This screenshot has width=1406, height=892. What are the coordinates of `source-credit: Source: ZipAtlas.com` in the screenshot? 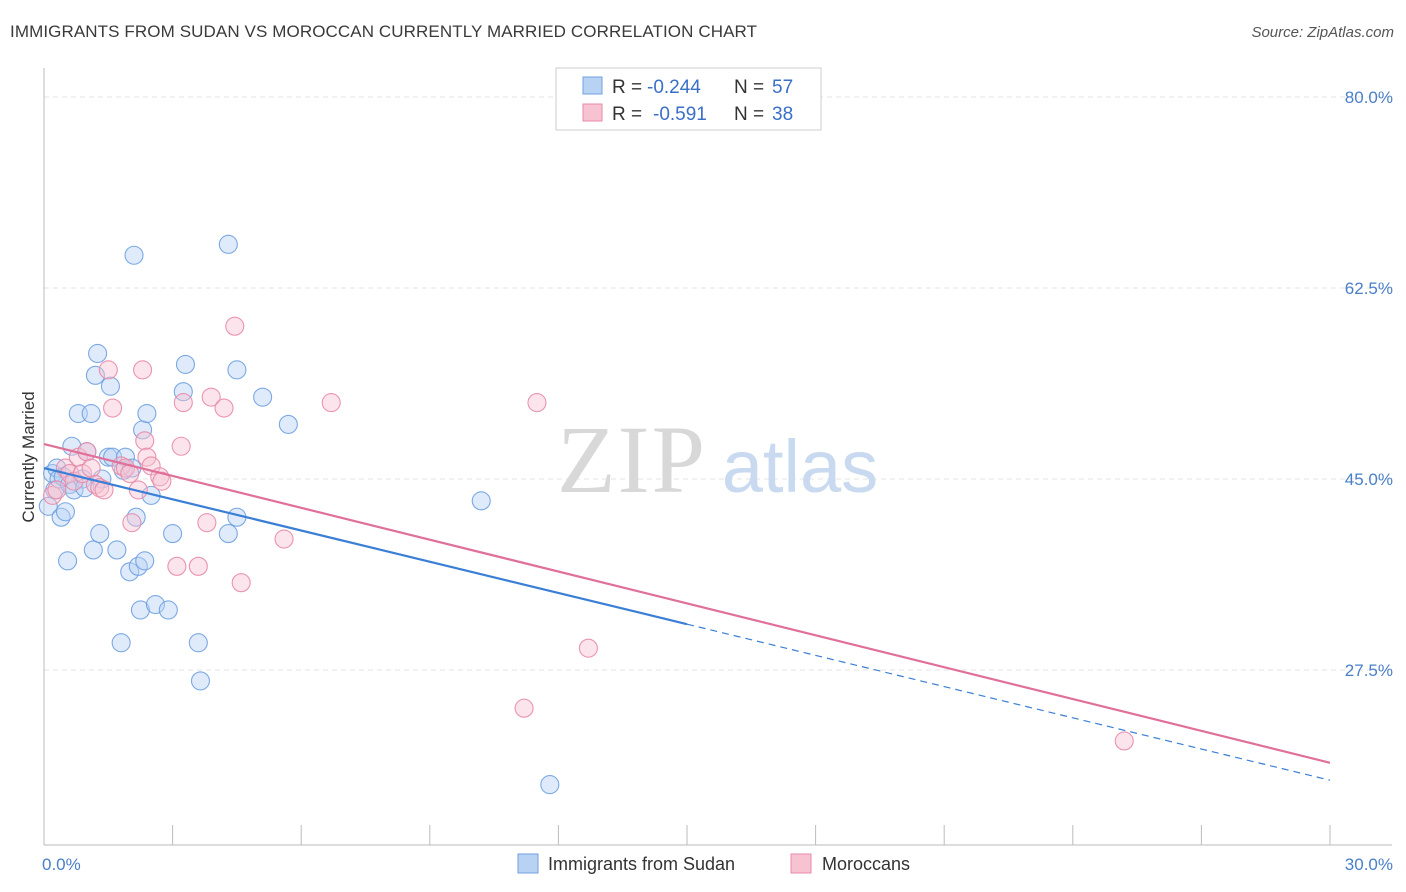 It's located at (1322, 32).